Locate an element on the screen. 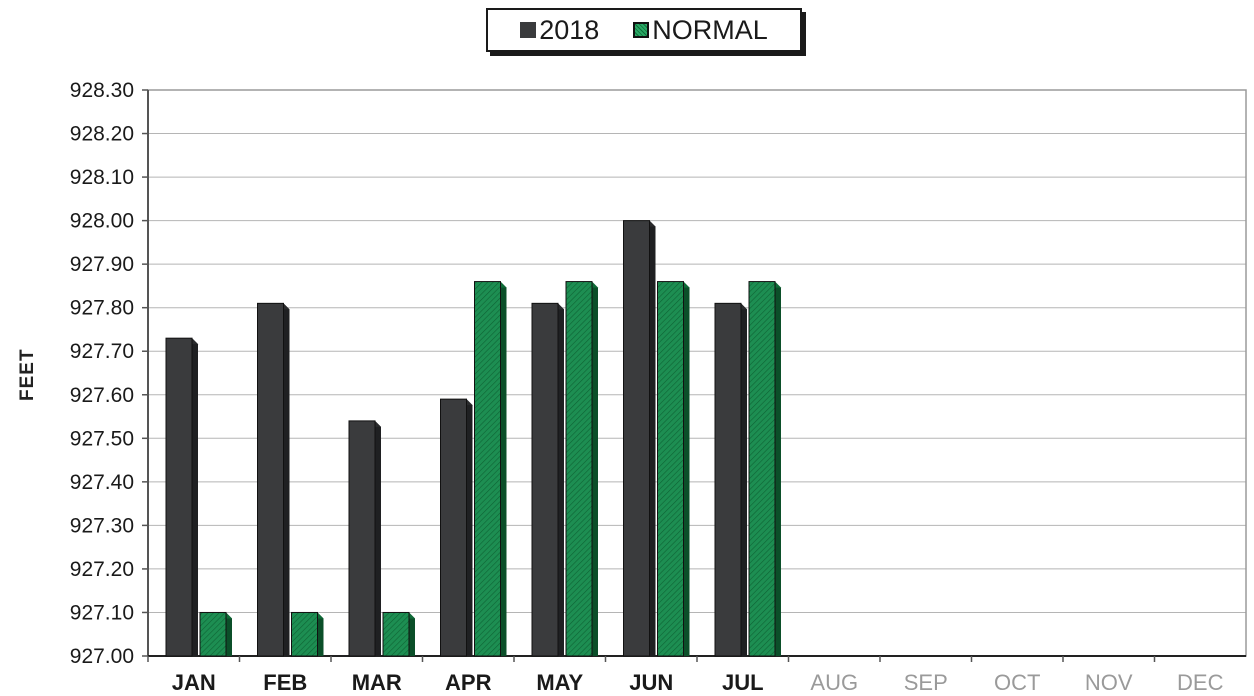 The height and width of the screenshot is (696, 1254). y-tick-label: 927.60 is located at coordinates (102, 395).